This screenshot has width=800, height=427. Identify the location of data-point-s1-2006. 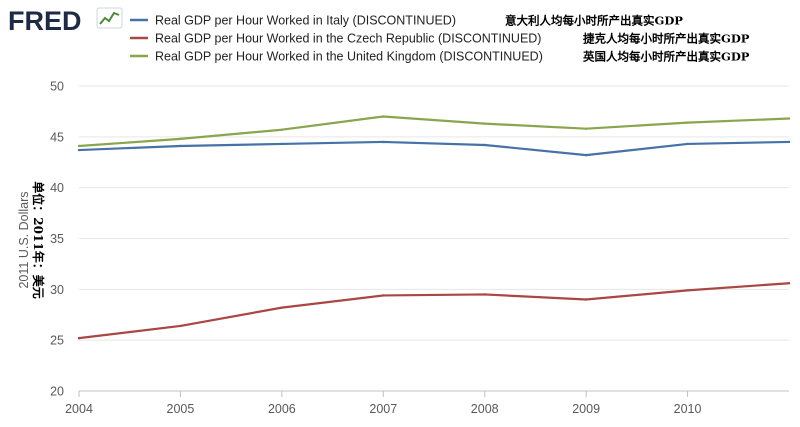
(282, 144).